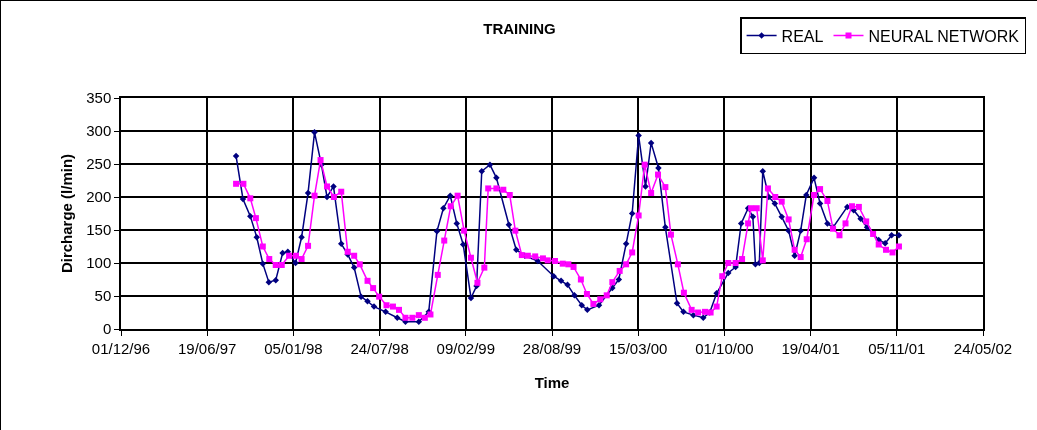 Image resolution: width=1037 pixels, height=430 pixels. What do you see at coordinates (99, 98) in the screenshot?
I see `y-tick-label: 350` at bounding box center [99, 98].